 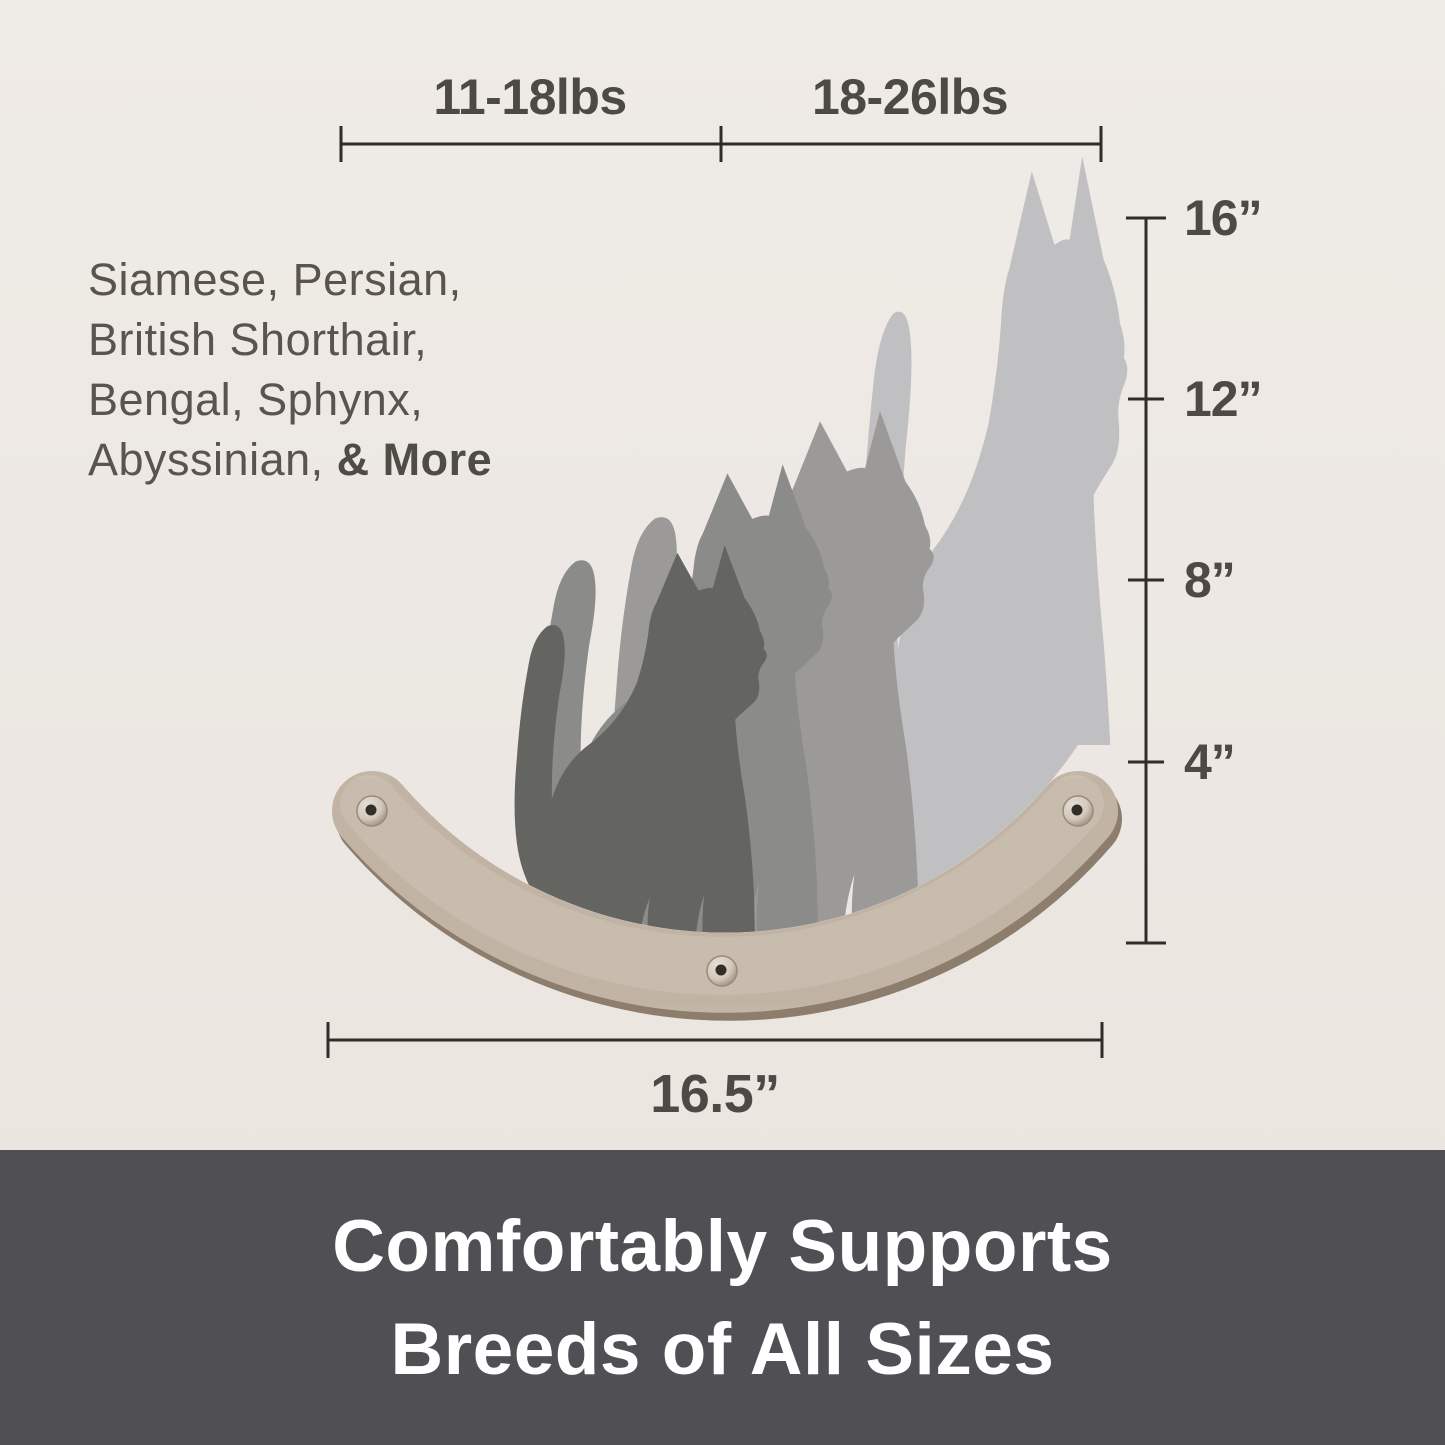 What do you see at coordinates (722, 971) in the screenshot?
I see `mounting-screw-center-icon` at bounding box center [722, 971].